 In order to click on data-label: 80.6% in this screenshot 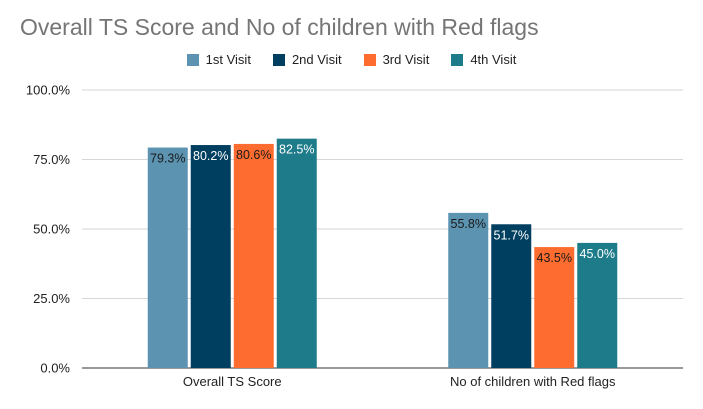, I will do `click(253, 155)`.